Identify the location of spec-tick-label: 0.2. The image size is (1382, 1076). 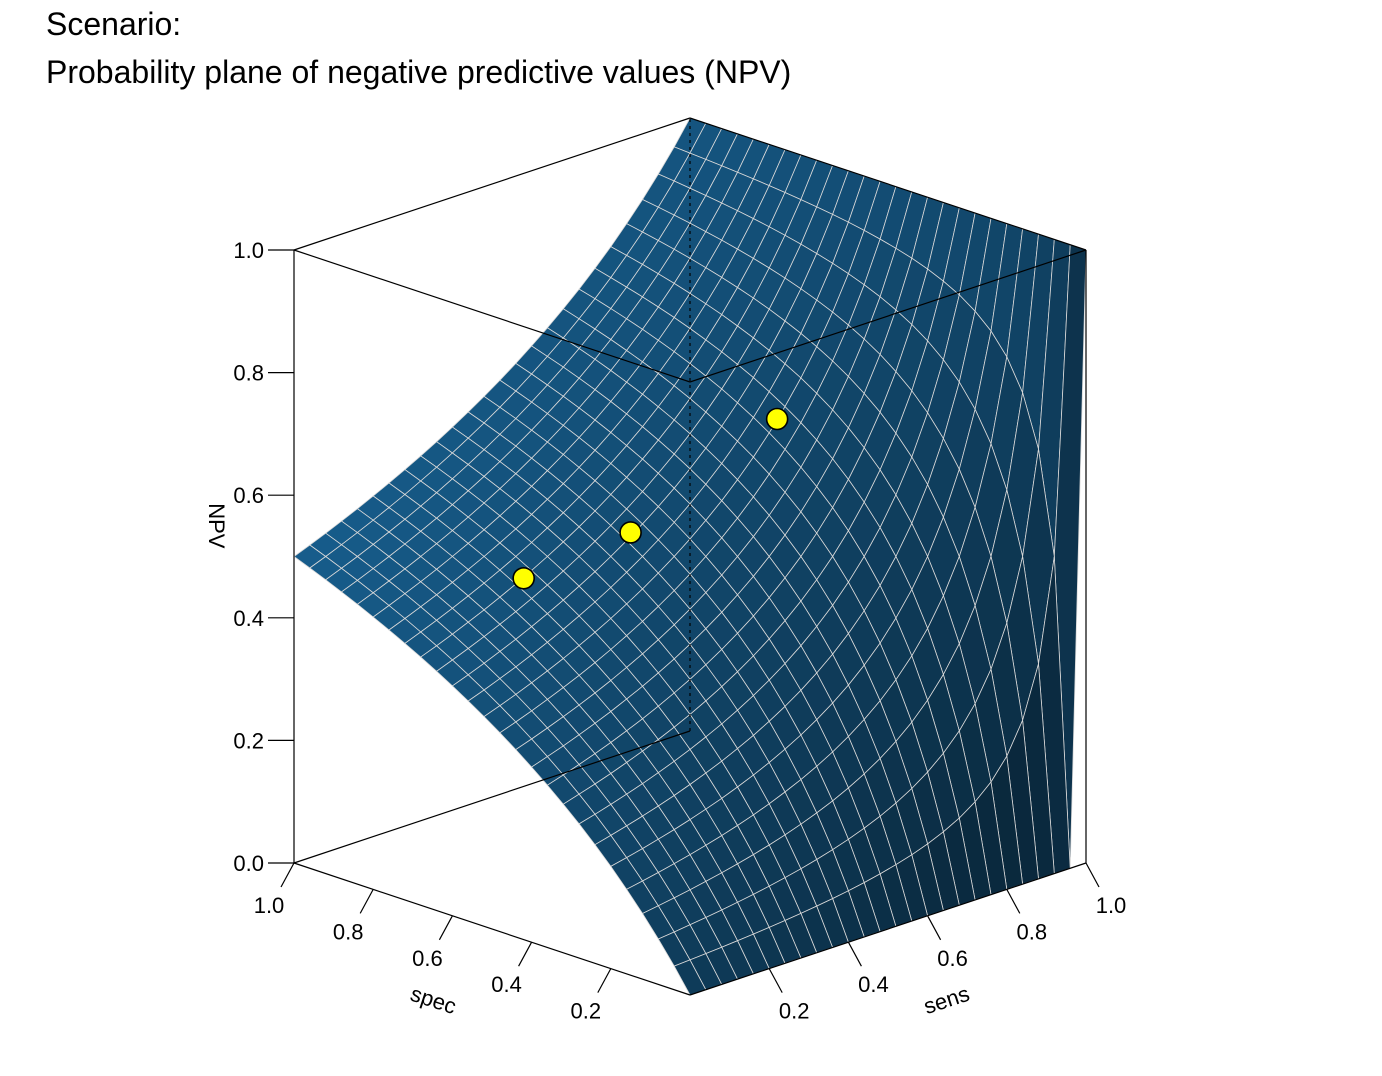
(586, 1011).